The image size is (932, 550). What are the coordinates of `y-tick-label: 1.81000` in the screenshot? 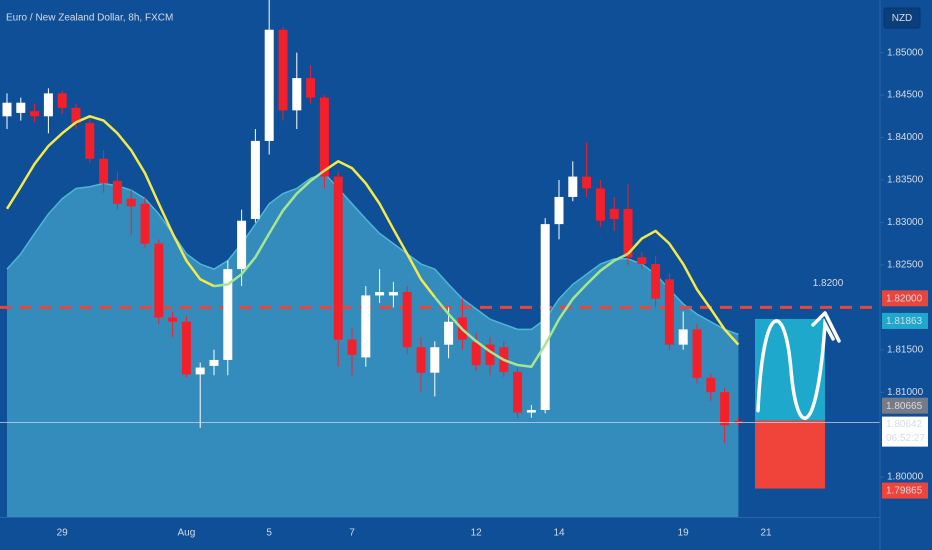 It's located at (905, 392).